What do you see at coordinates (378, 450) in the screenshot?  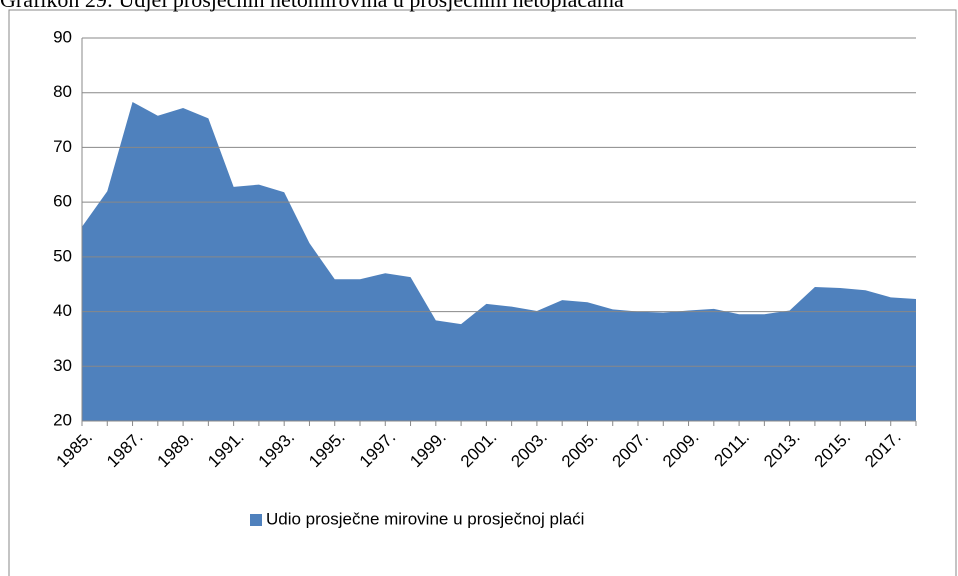 I see `x-tick-label: 1997.` at bounding box center [378, 450].